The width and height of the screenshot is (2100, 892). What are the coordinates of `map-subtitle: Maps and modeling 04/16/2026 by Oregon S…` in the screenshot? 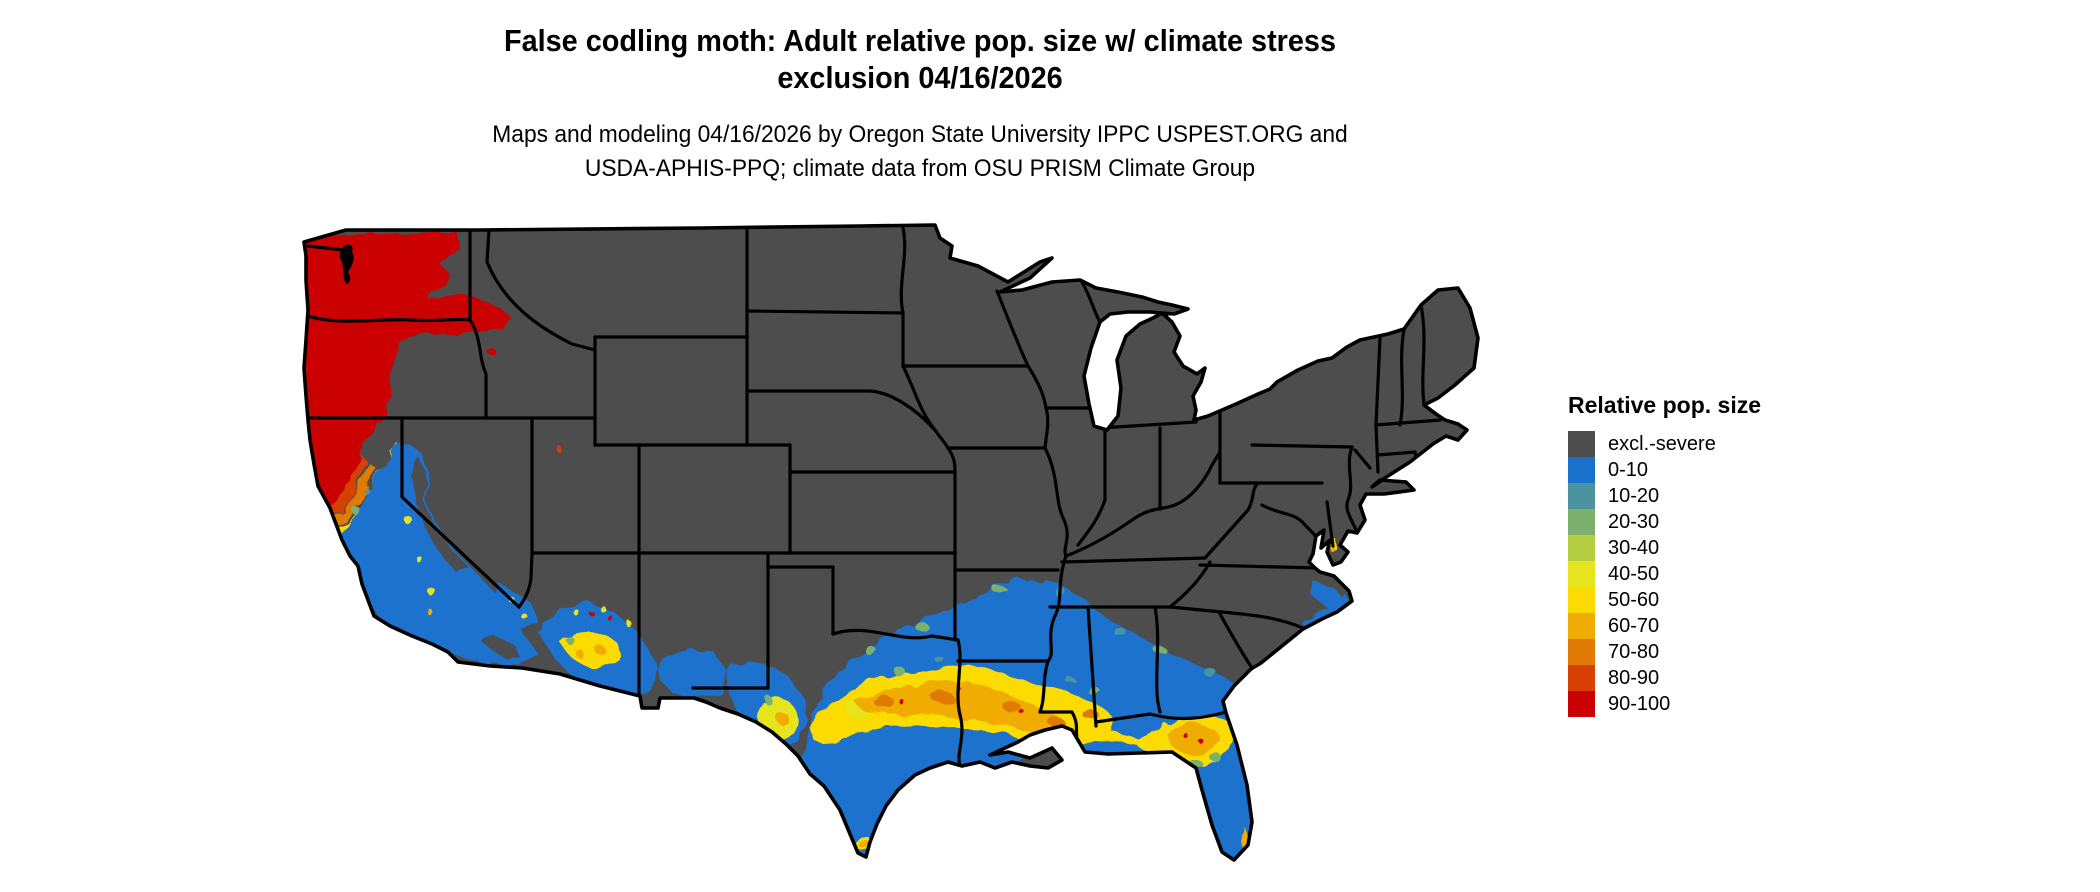 It's located at (920, 152).